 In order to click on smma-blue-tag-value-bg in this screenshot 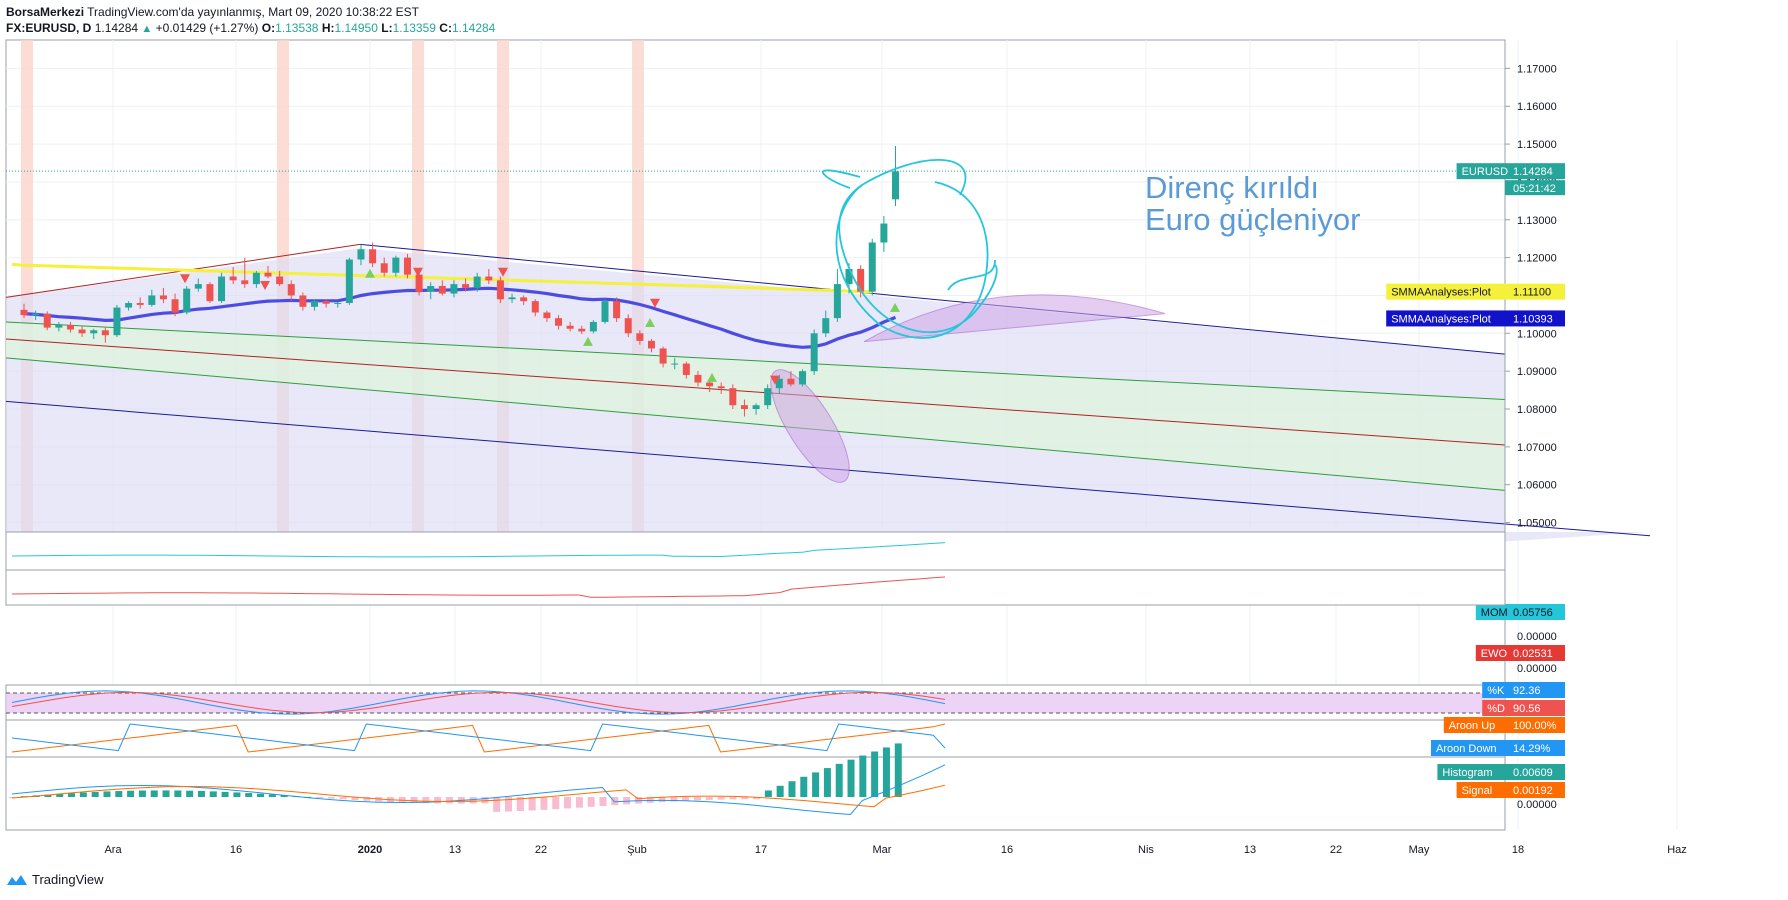, I will do `click(1535, 318)`.